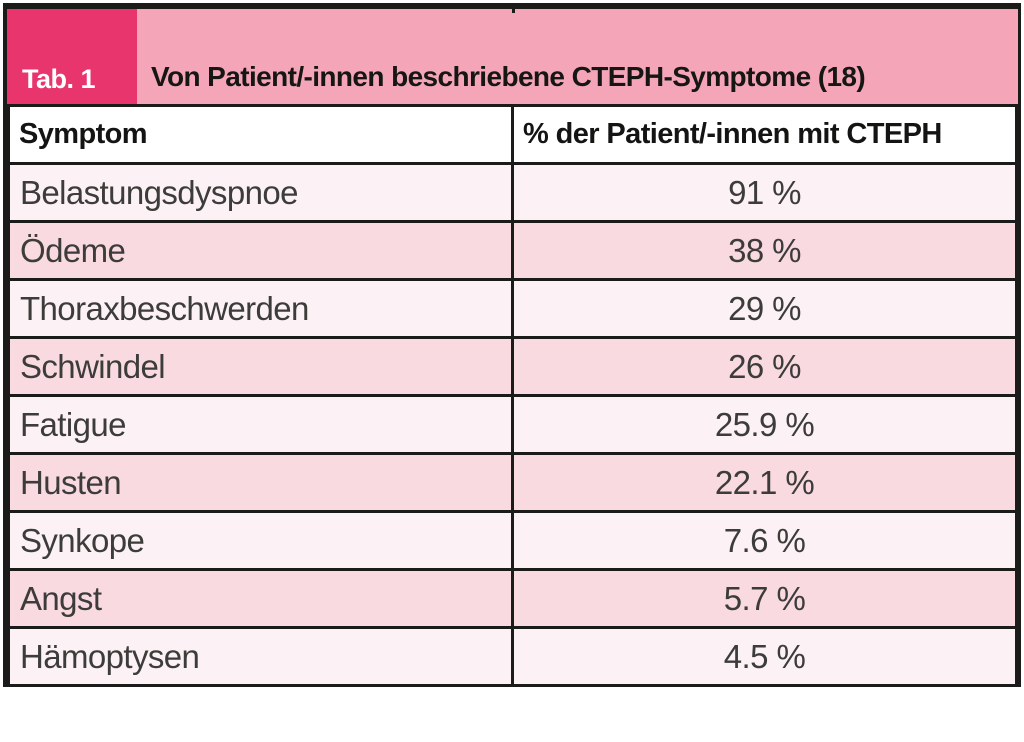 The height and width of the screenshot is (742, 1024). I want to click on table-row: Hämoptysen 4.5 %, so click(512, 656).